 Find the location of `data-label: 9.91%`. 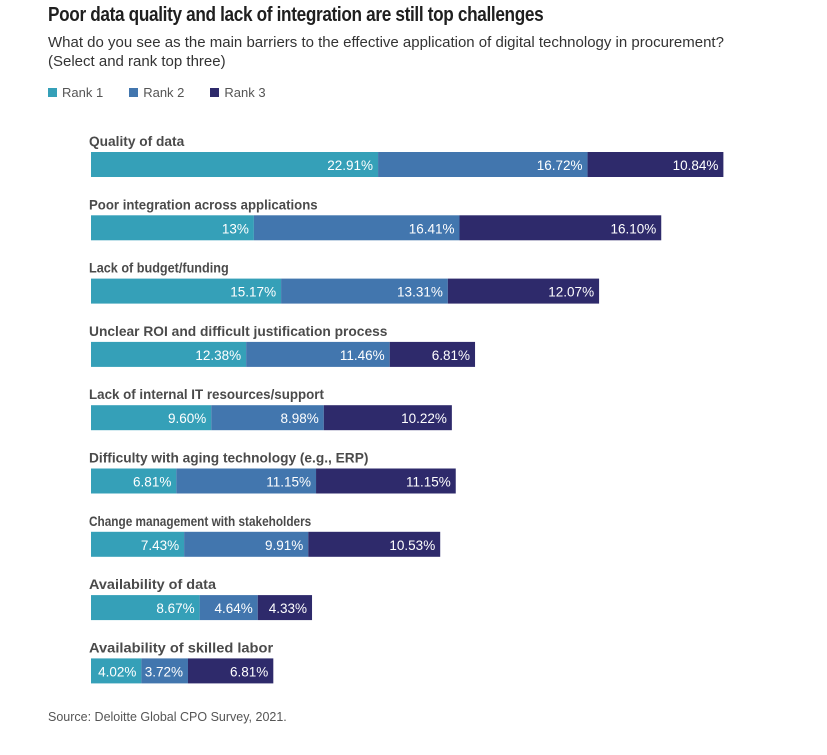

data-label: 9.91% is located at coordinates (284, 545).